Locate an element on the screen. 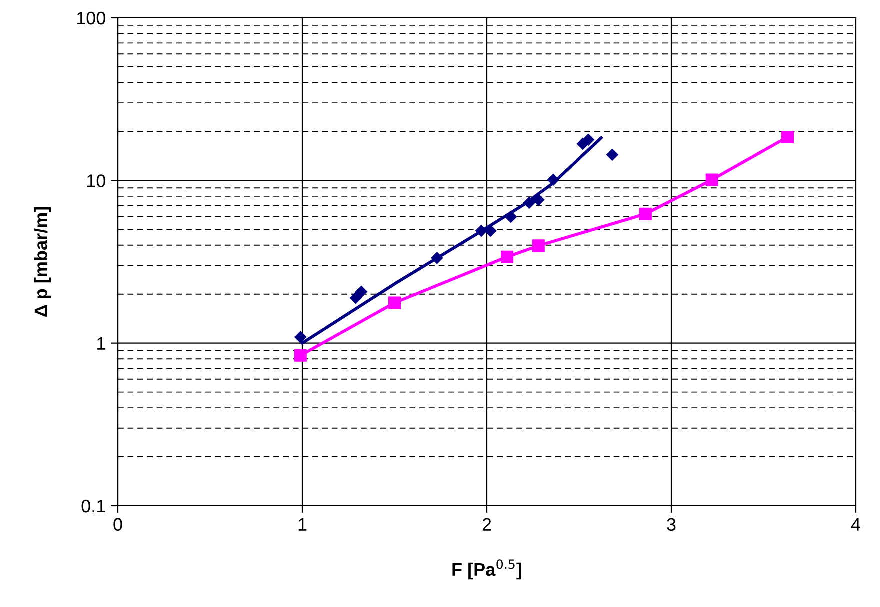 The height and width of the screenshot is (607, 880). x-tick-label: 3 is located at coordinates (671, 525).